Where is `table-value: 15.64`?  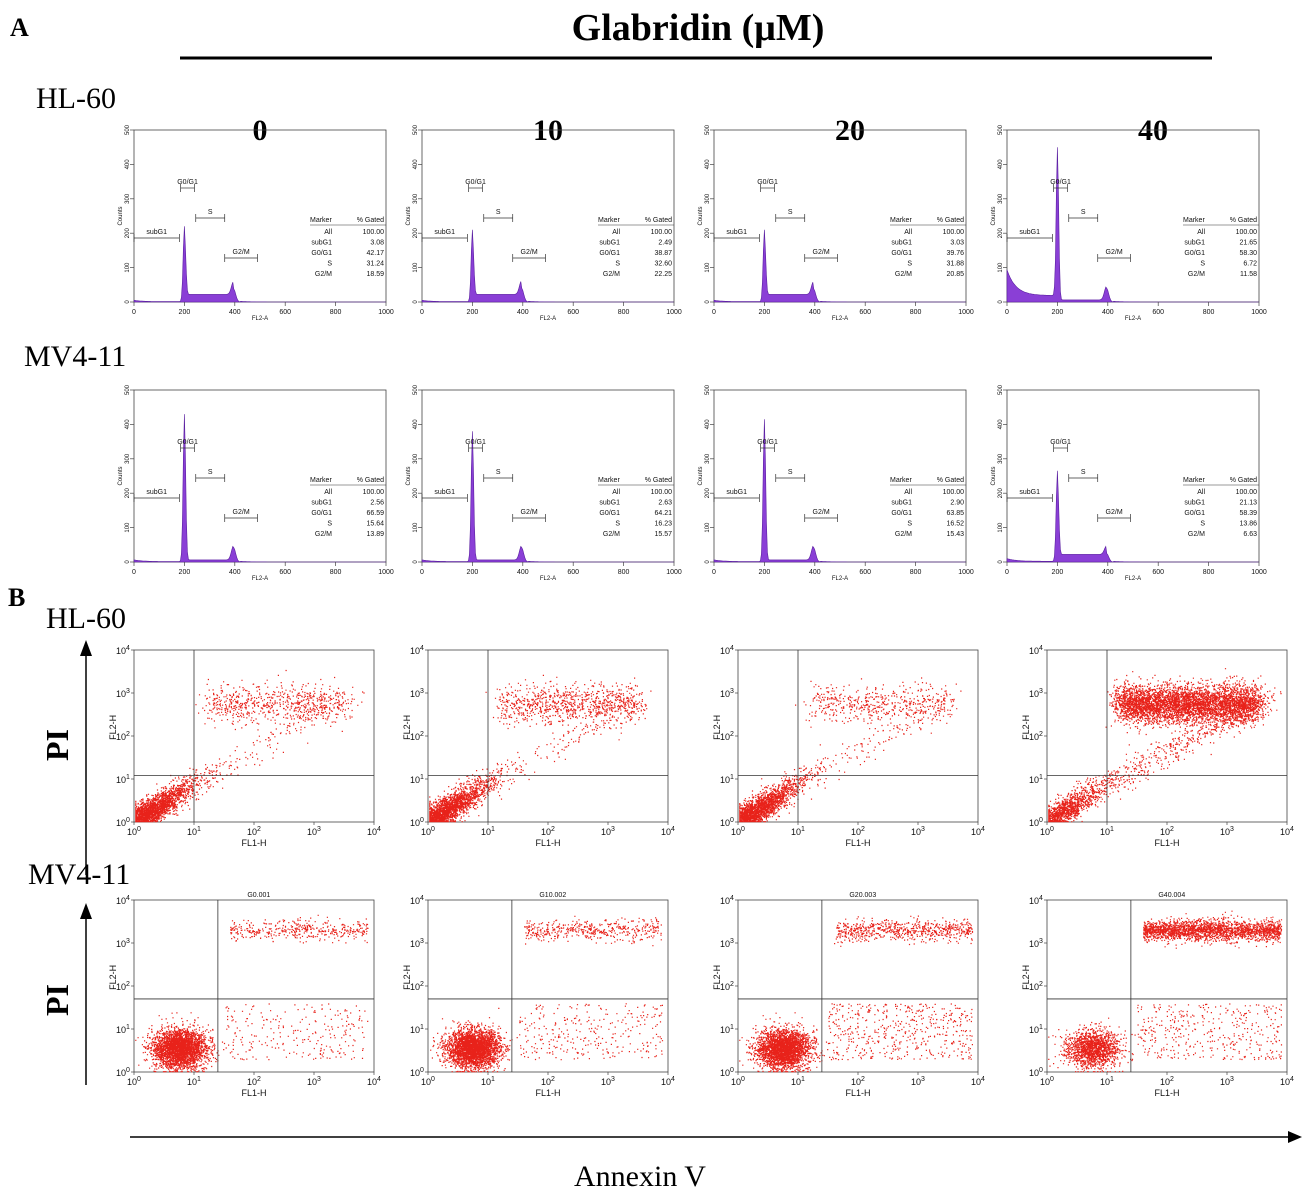 table-value: 15.64 is located at coordinates (375, 524).